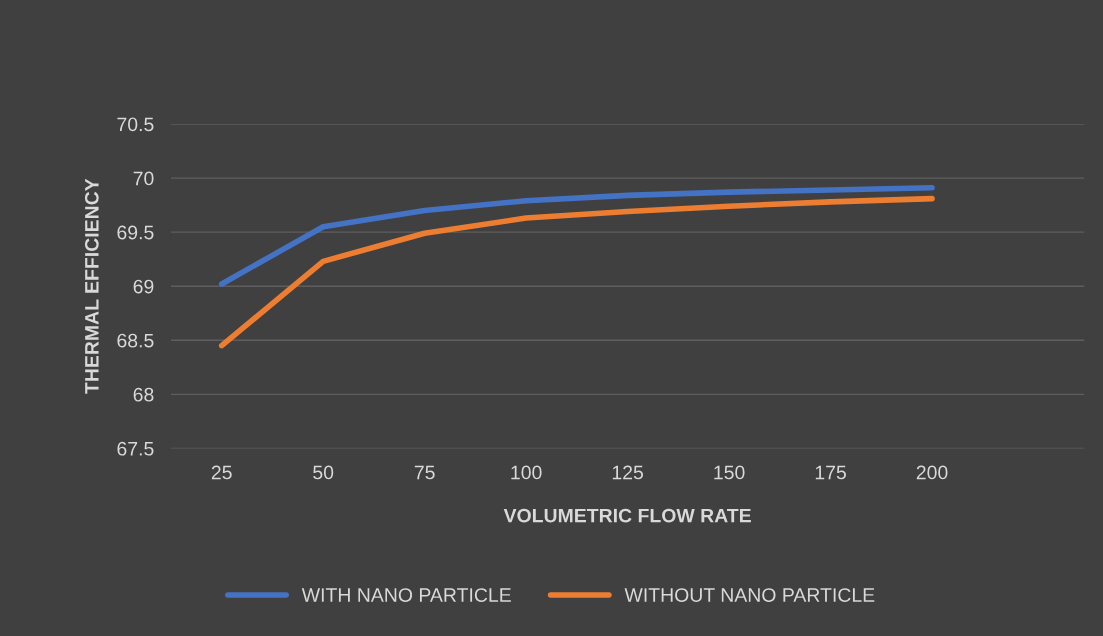  I want to click on x-axis-title: VOLUMETRIC FLOW RATE, so click(627, 515).